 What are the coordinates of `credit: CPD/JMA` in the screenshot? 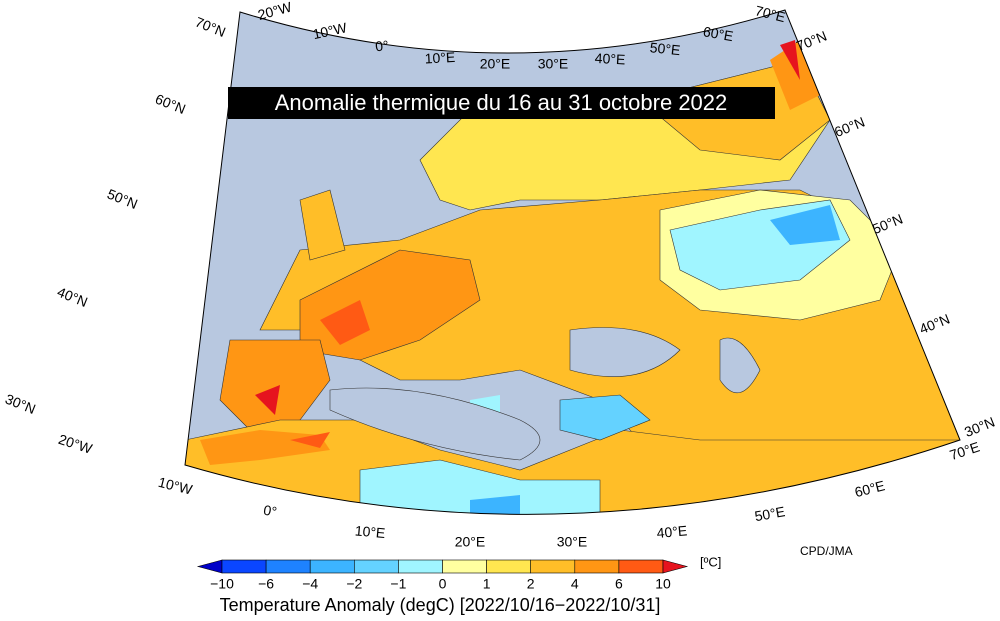 It's located at (826, 551).